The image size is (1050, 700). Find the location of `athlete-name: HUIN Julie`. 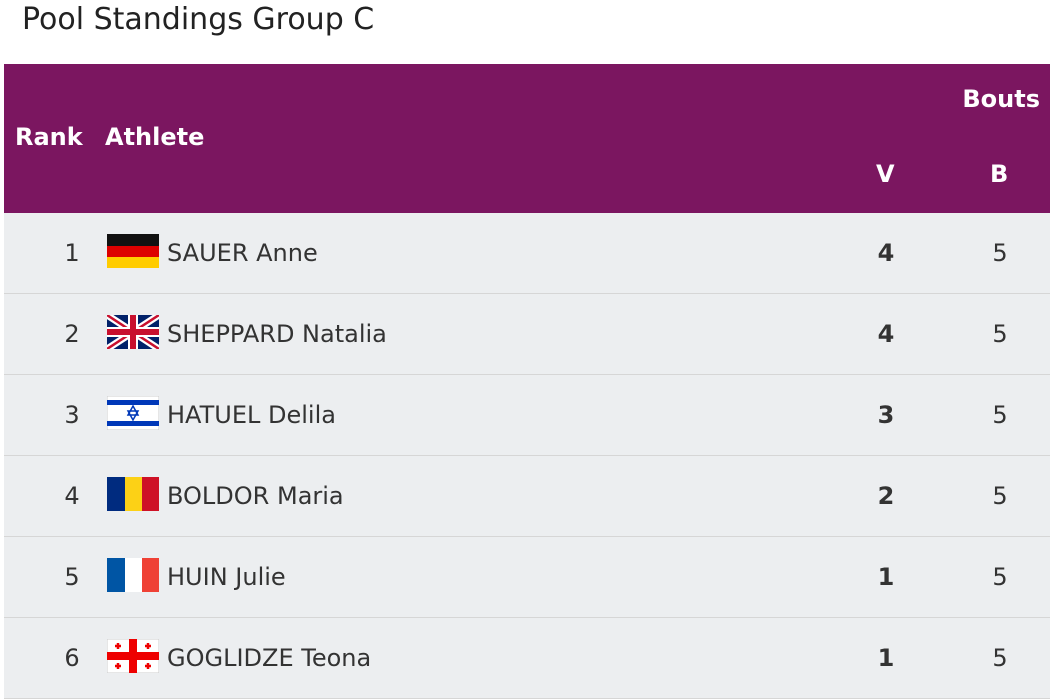

athlete-name: HUIN Julie is located at coordinates (226, 577).